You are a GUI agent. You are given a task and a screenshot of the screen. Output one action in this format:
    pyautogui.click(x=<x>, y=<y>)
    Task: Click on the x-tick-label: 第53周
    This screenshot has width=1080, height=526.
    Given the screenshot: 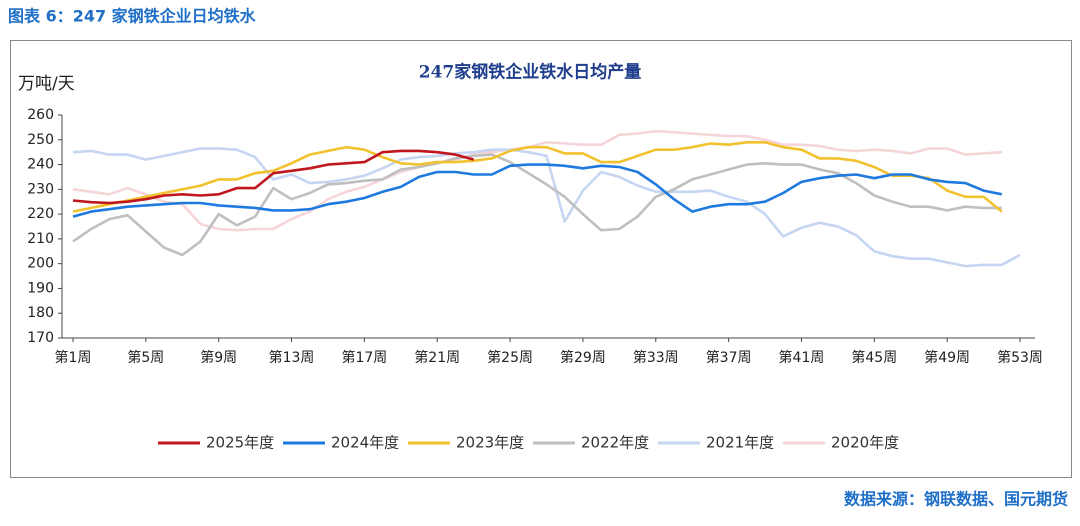 What is the action you would take?
    pyautogui.click(x=1020, y=357)
    